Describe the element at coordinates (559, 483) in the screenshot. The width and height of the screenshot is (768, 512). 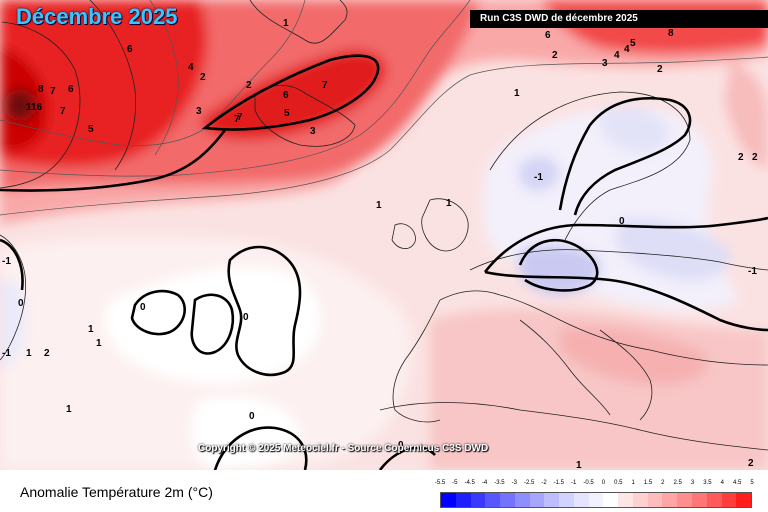
I see `legend-tick-label: -1.5` at that location.